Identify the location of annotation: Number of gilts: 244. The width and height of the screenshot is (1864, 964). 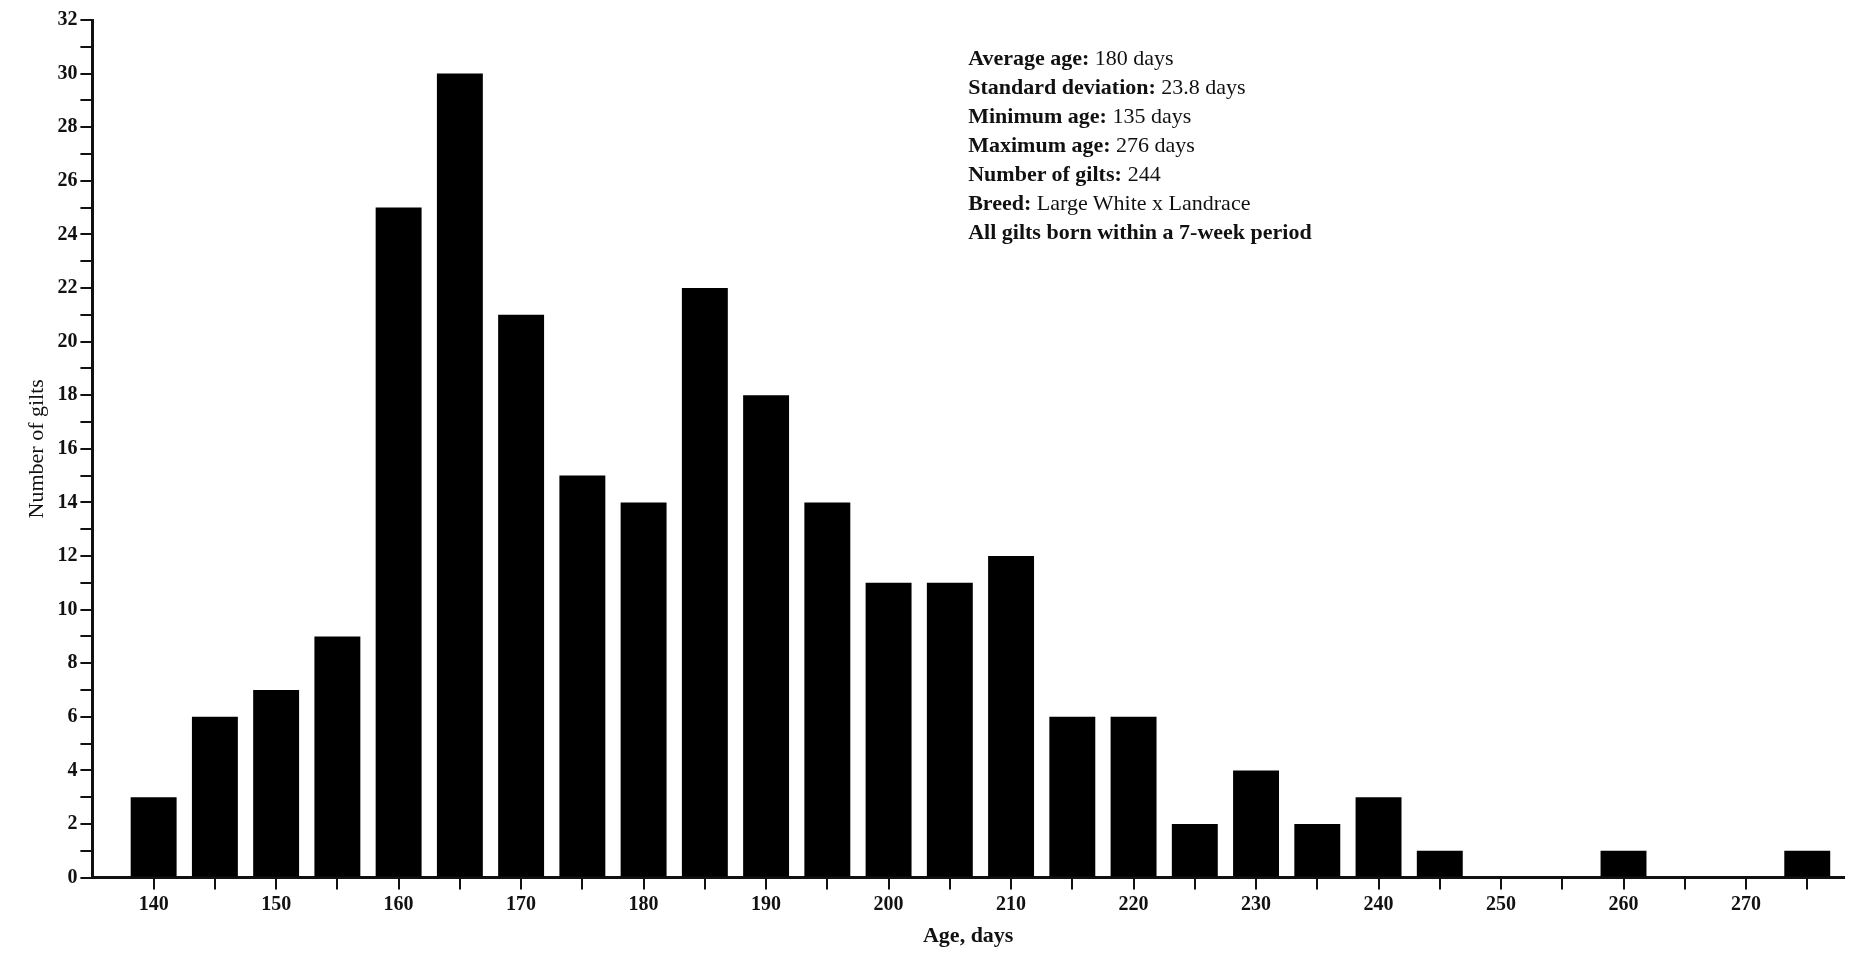
(1064, 173).